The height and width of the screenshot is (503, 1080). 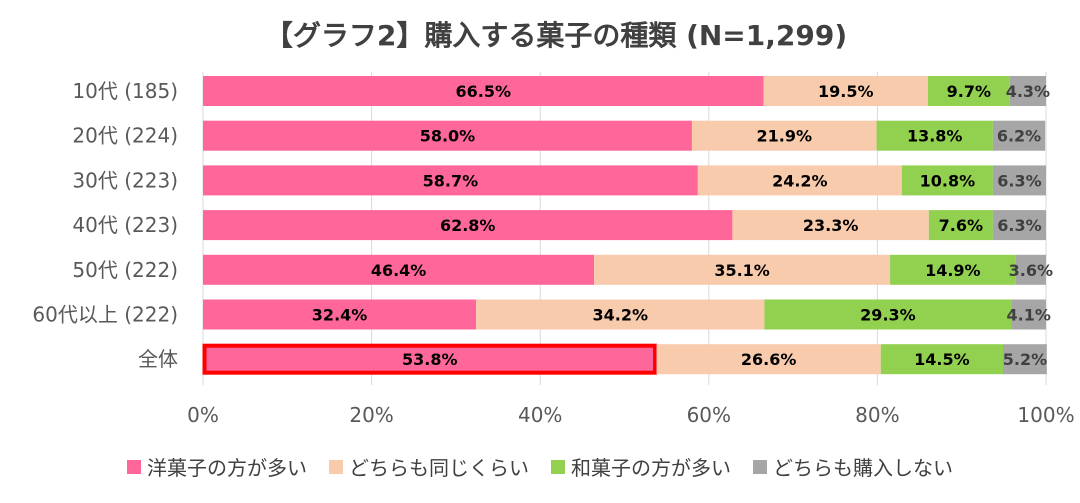 I want to click on category-label: 10代 (185), so click(x=125, y=91).